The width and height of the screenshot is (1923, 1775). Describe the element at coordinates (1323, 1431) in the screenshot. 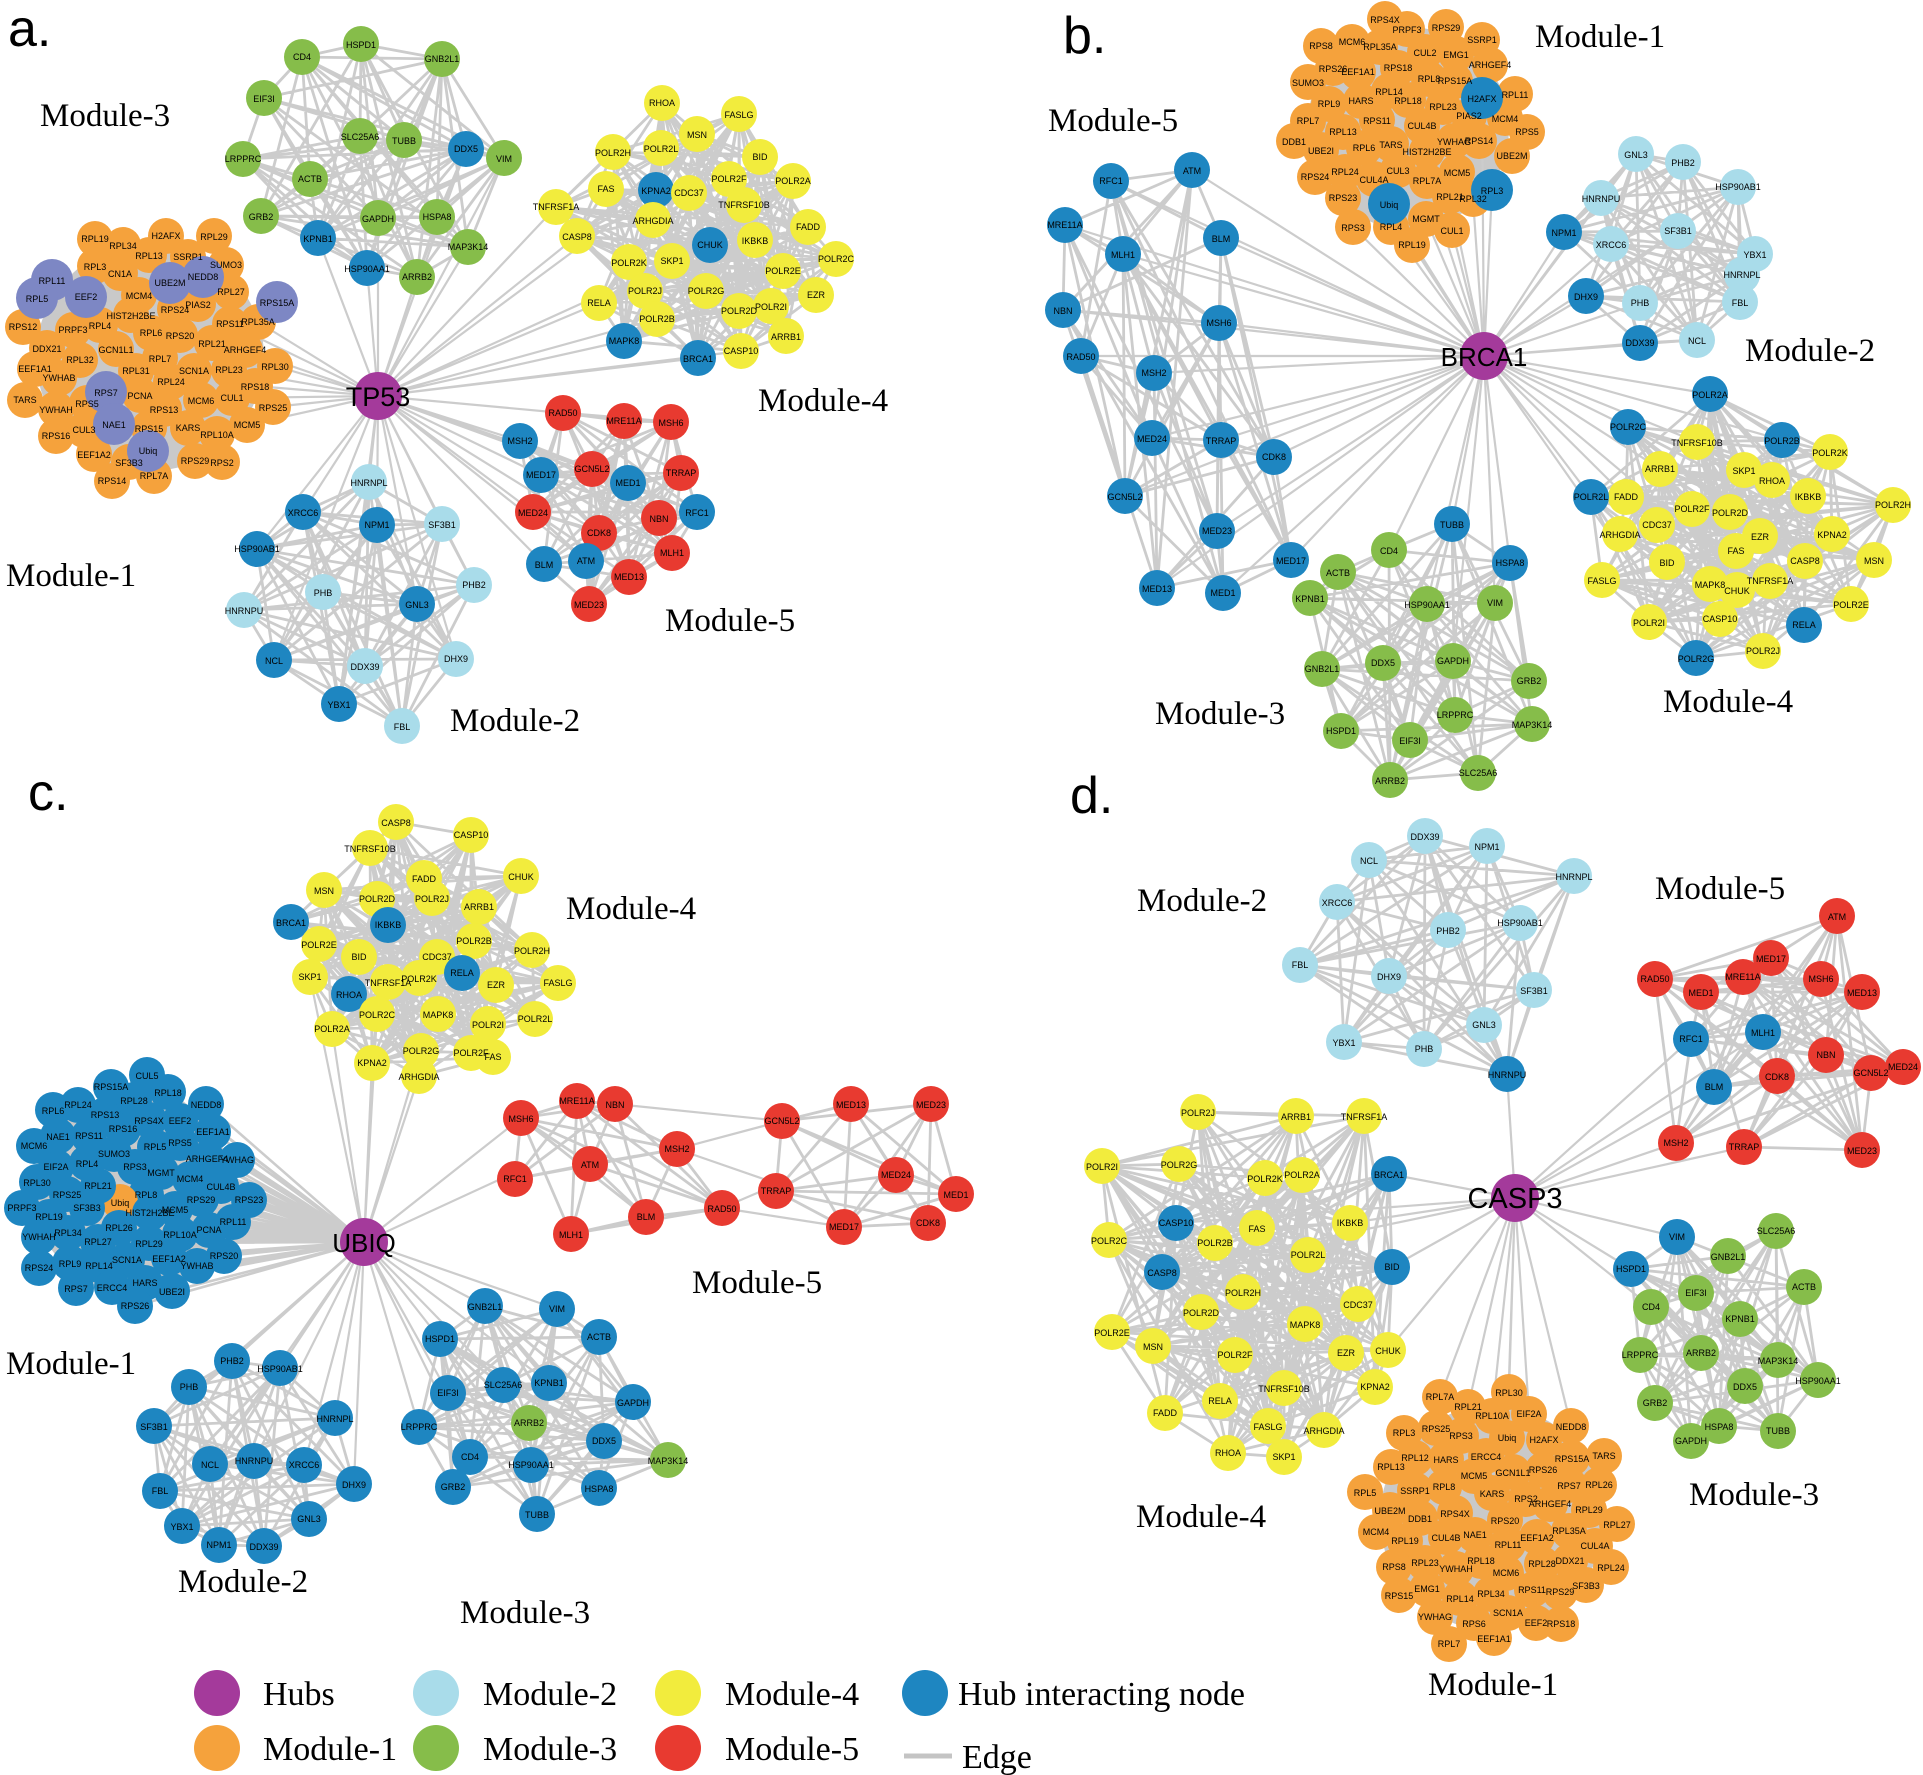

I see `svg-text: ARHGDIA` at that location.